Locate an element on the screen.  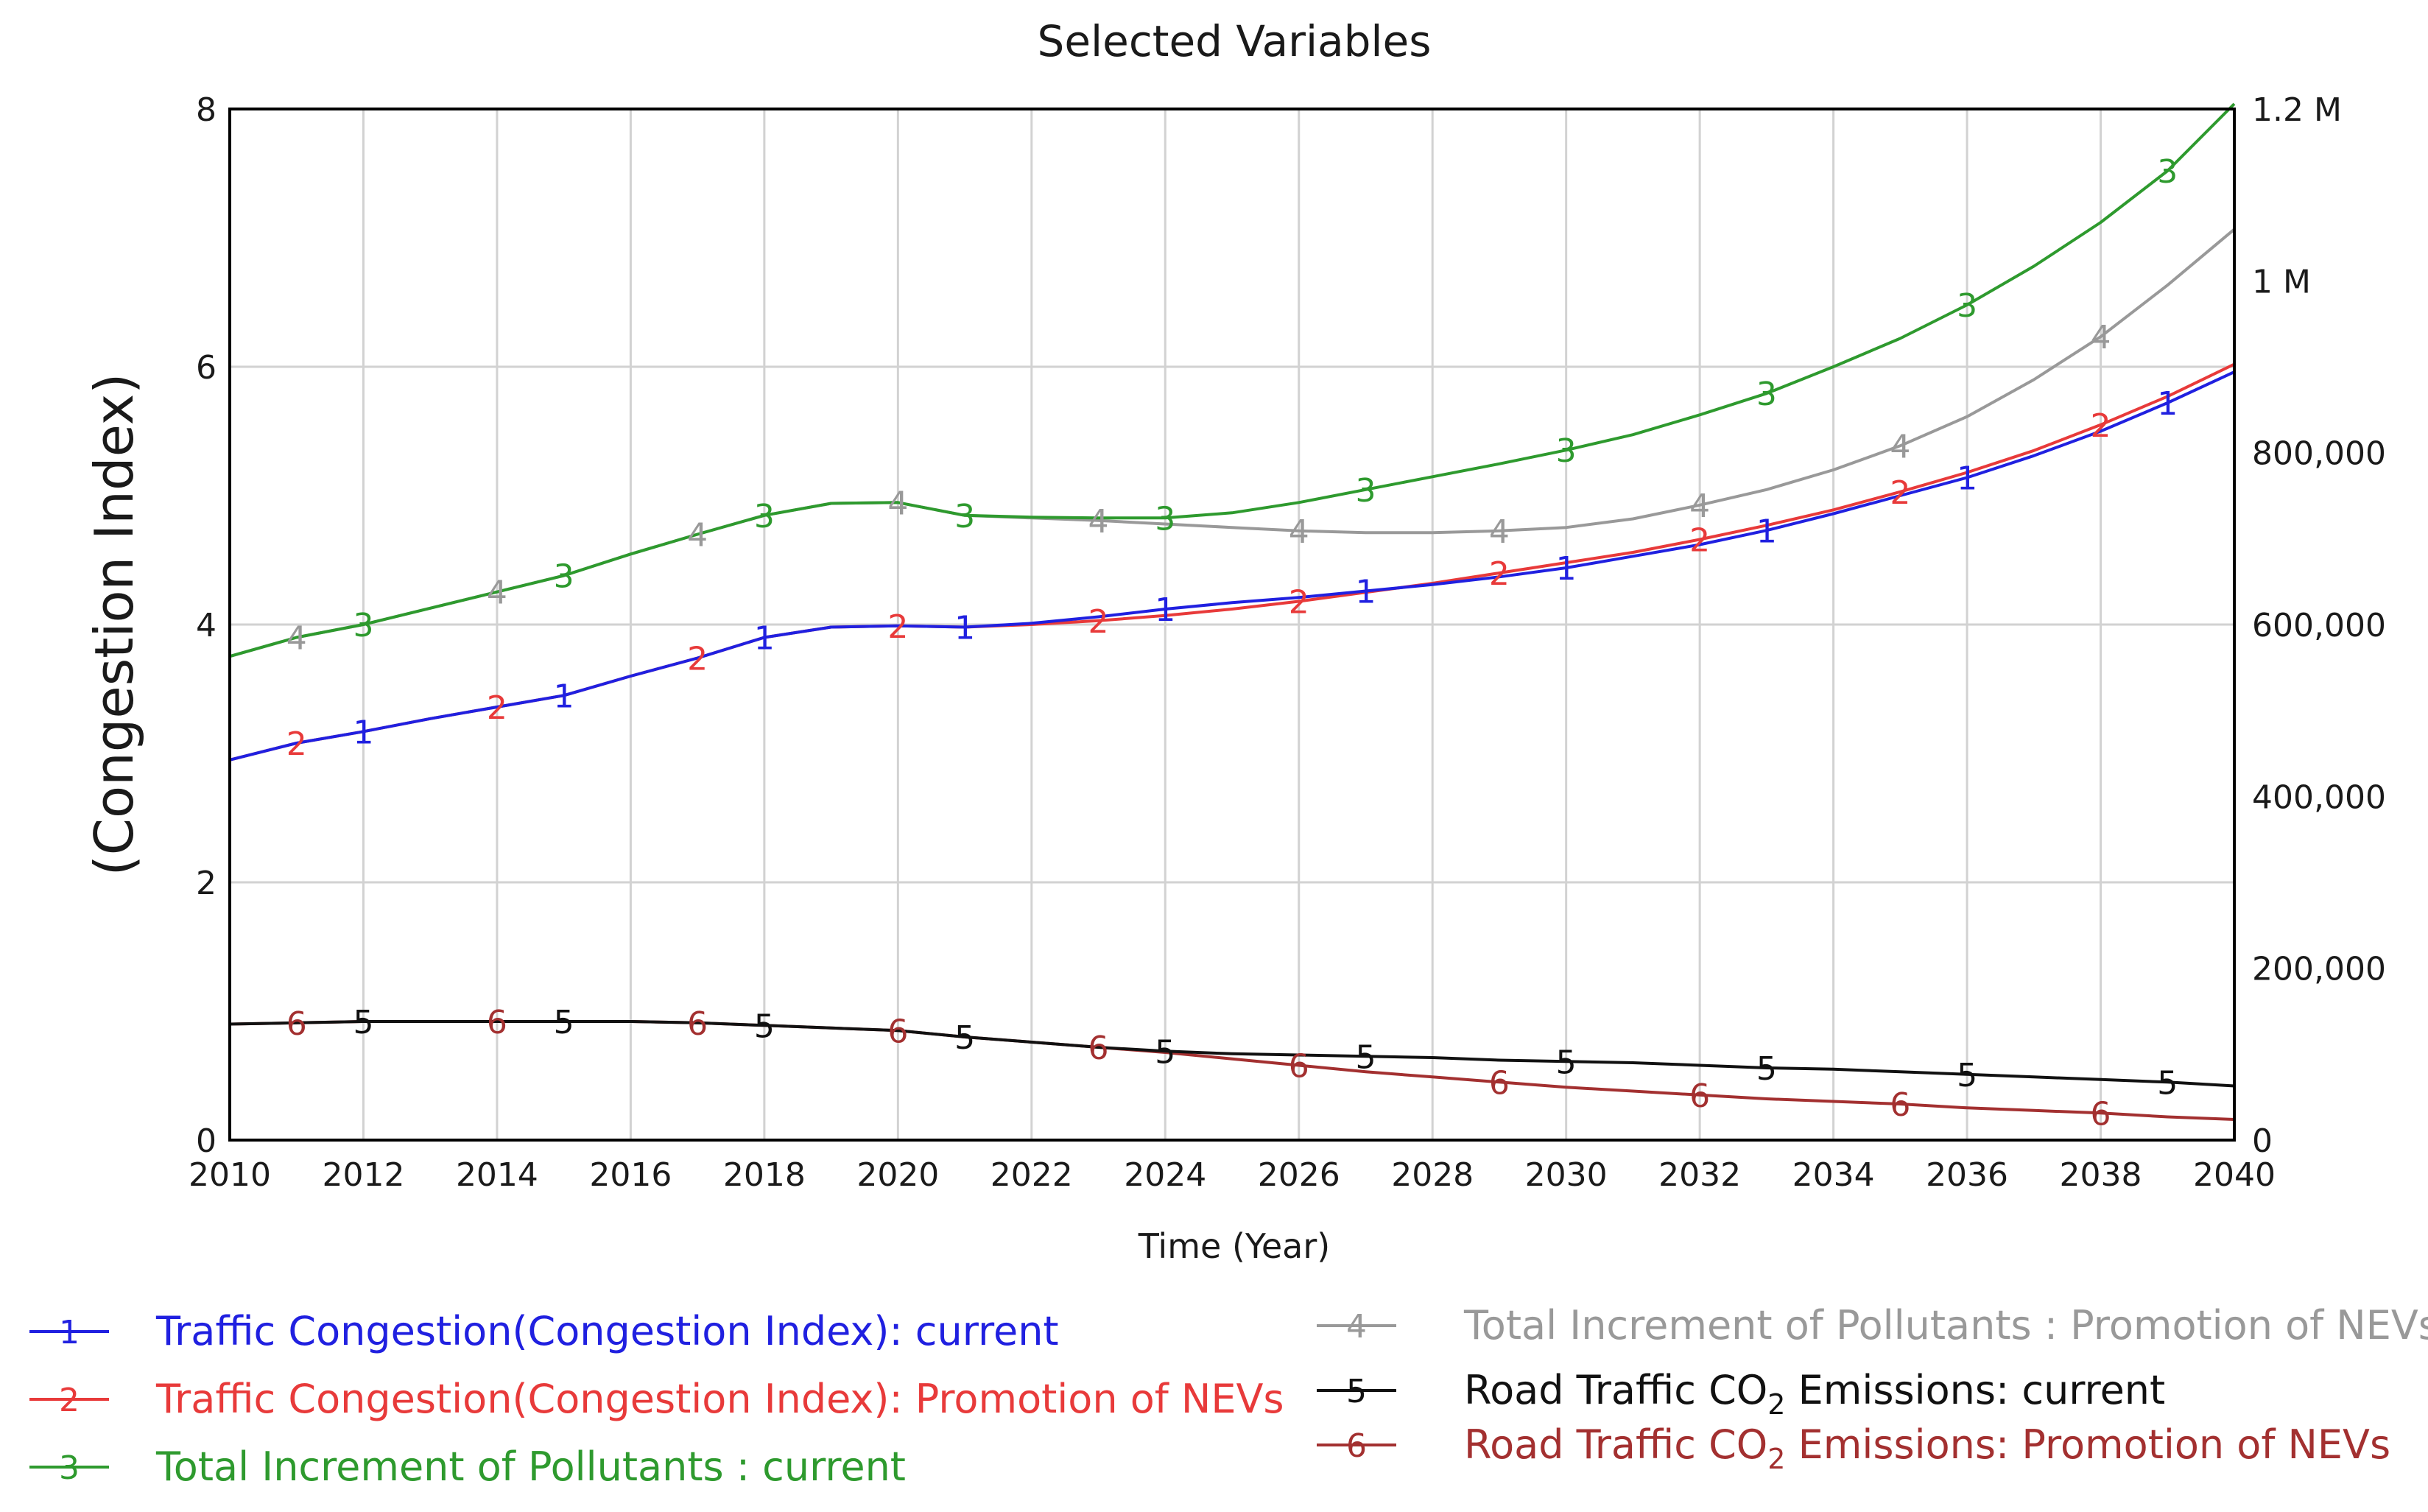
x-tick-label: 2016 is located at coordinates (630, 1175).